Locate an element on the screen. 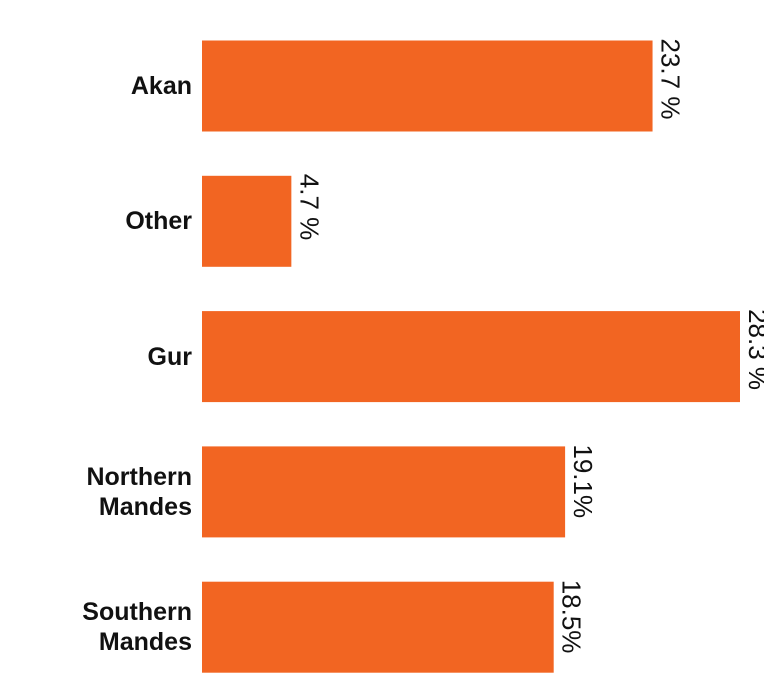  category-label: Southern Mandes is located at coordinates (137, 627).